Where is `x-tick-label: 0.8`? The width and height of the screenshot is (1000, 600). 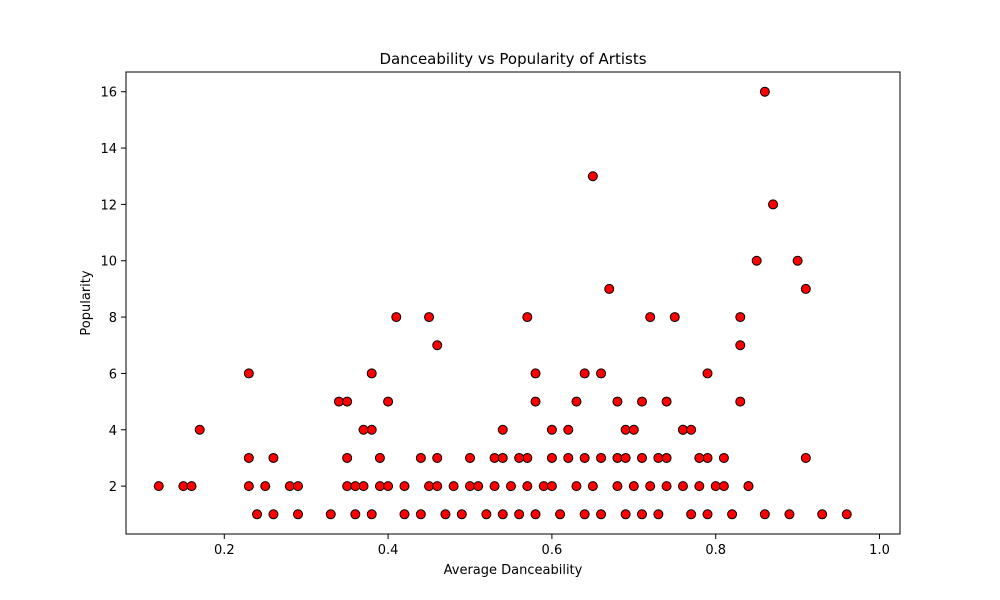 x-tick-label: 0.8 is located at coordinates (715, 550).